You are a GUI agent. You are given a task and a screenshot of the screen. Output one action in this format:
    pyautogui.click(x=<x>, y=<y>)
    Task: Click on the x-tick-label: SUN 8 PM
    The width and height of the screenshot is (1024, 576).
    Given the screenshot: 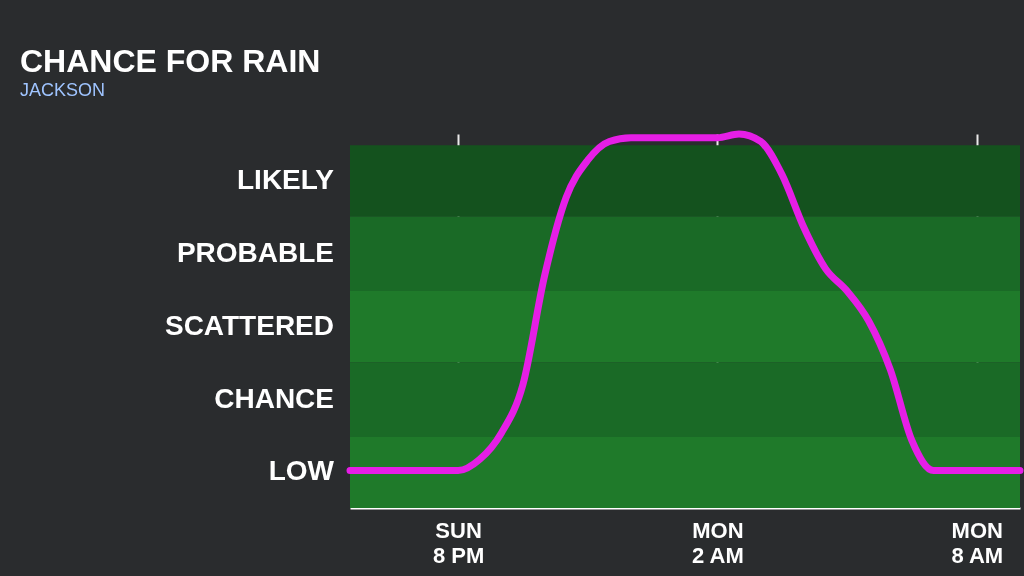 What is the action you would take?
    pyautogui.click(x=458, y=542)
    